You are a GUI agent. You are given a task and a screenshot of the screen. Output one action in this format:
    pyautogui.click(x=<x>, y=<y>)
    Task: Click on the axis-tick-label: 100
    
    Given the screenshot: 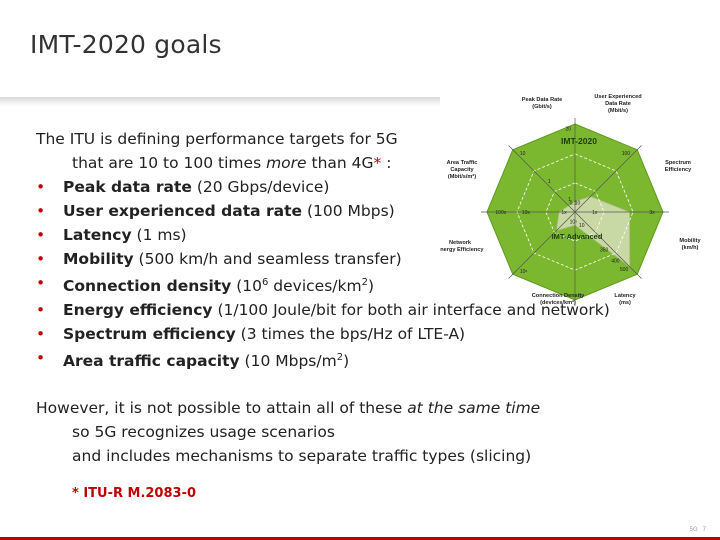 What is the action you would take?
    pyautogui.click(x=626, y=154)
    